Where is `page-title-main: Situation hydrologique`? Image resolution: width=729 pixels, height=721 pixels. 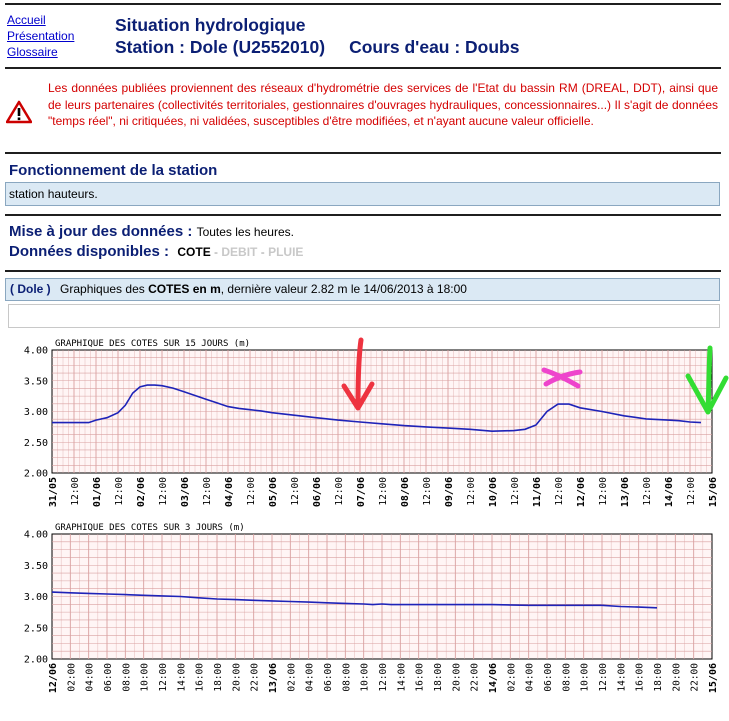
page-title-main: Situation hydrologique is located at coordinates (210, 25).